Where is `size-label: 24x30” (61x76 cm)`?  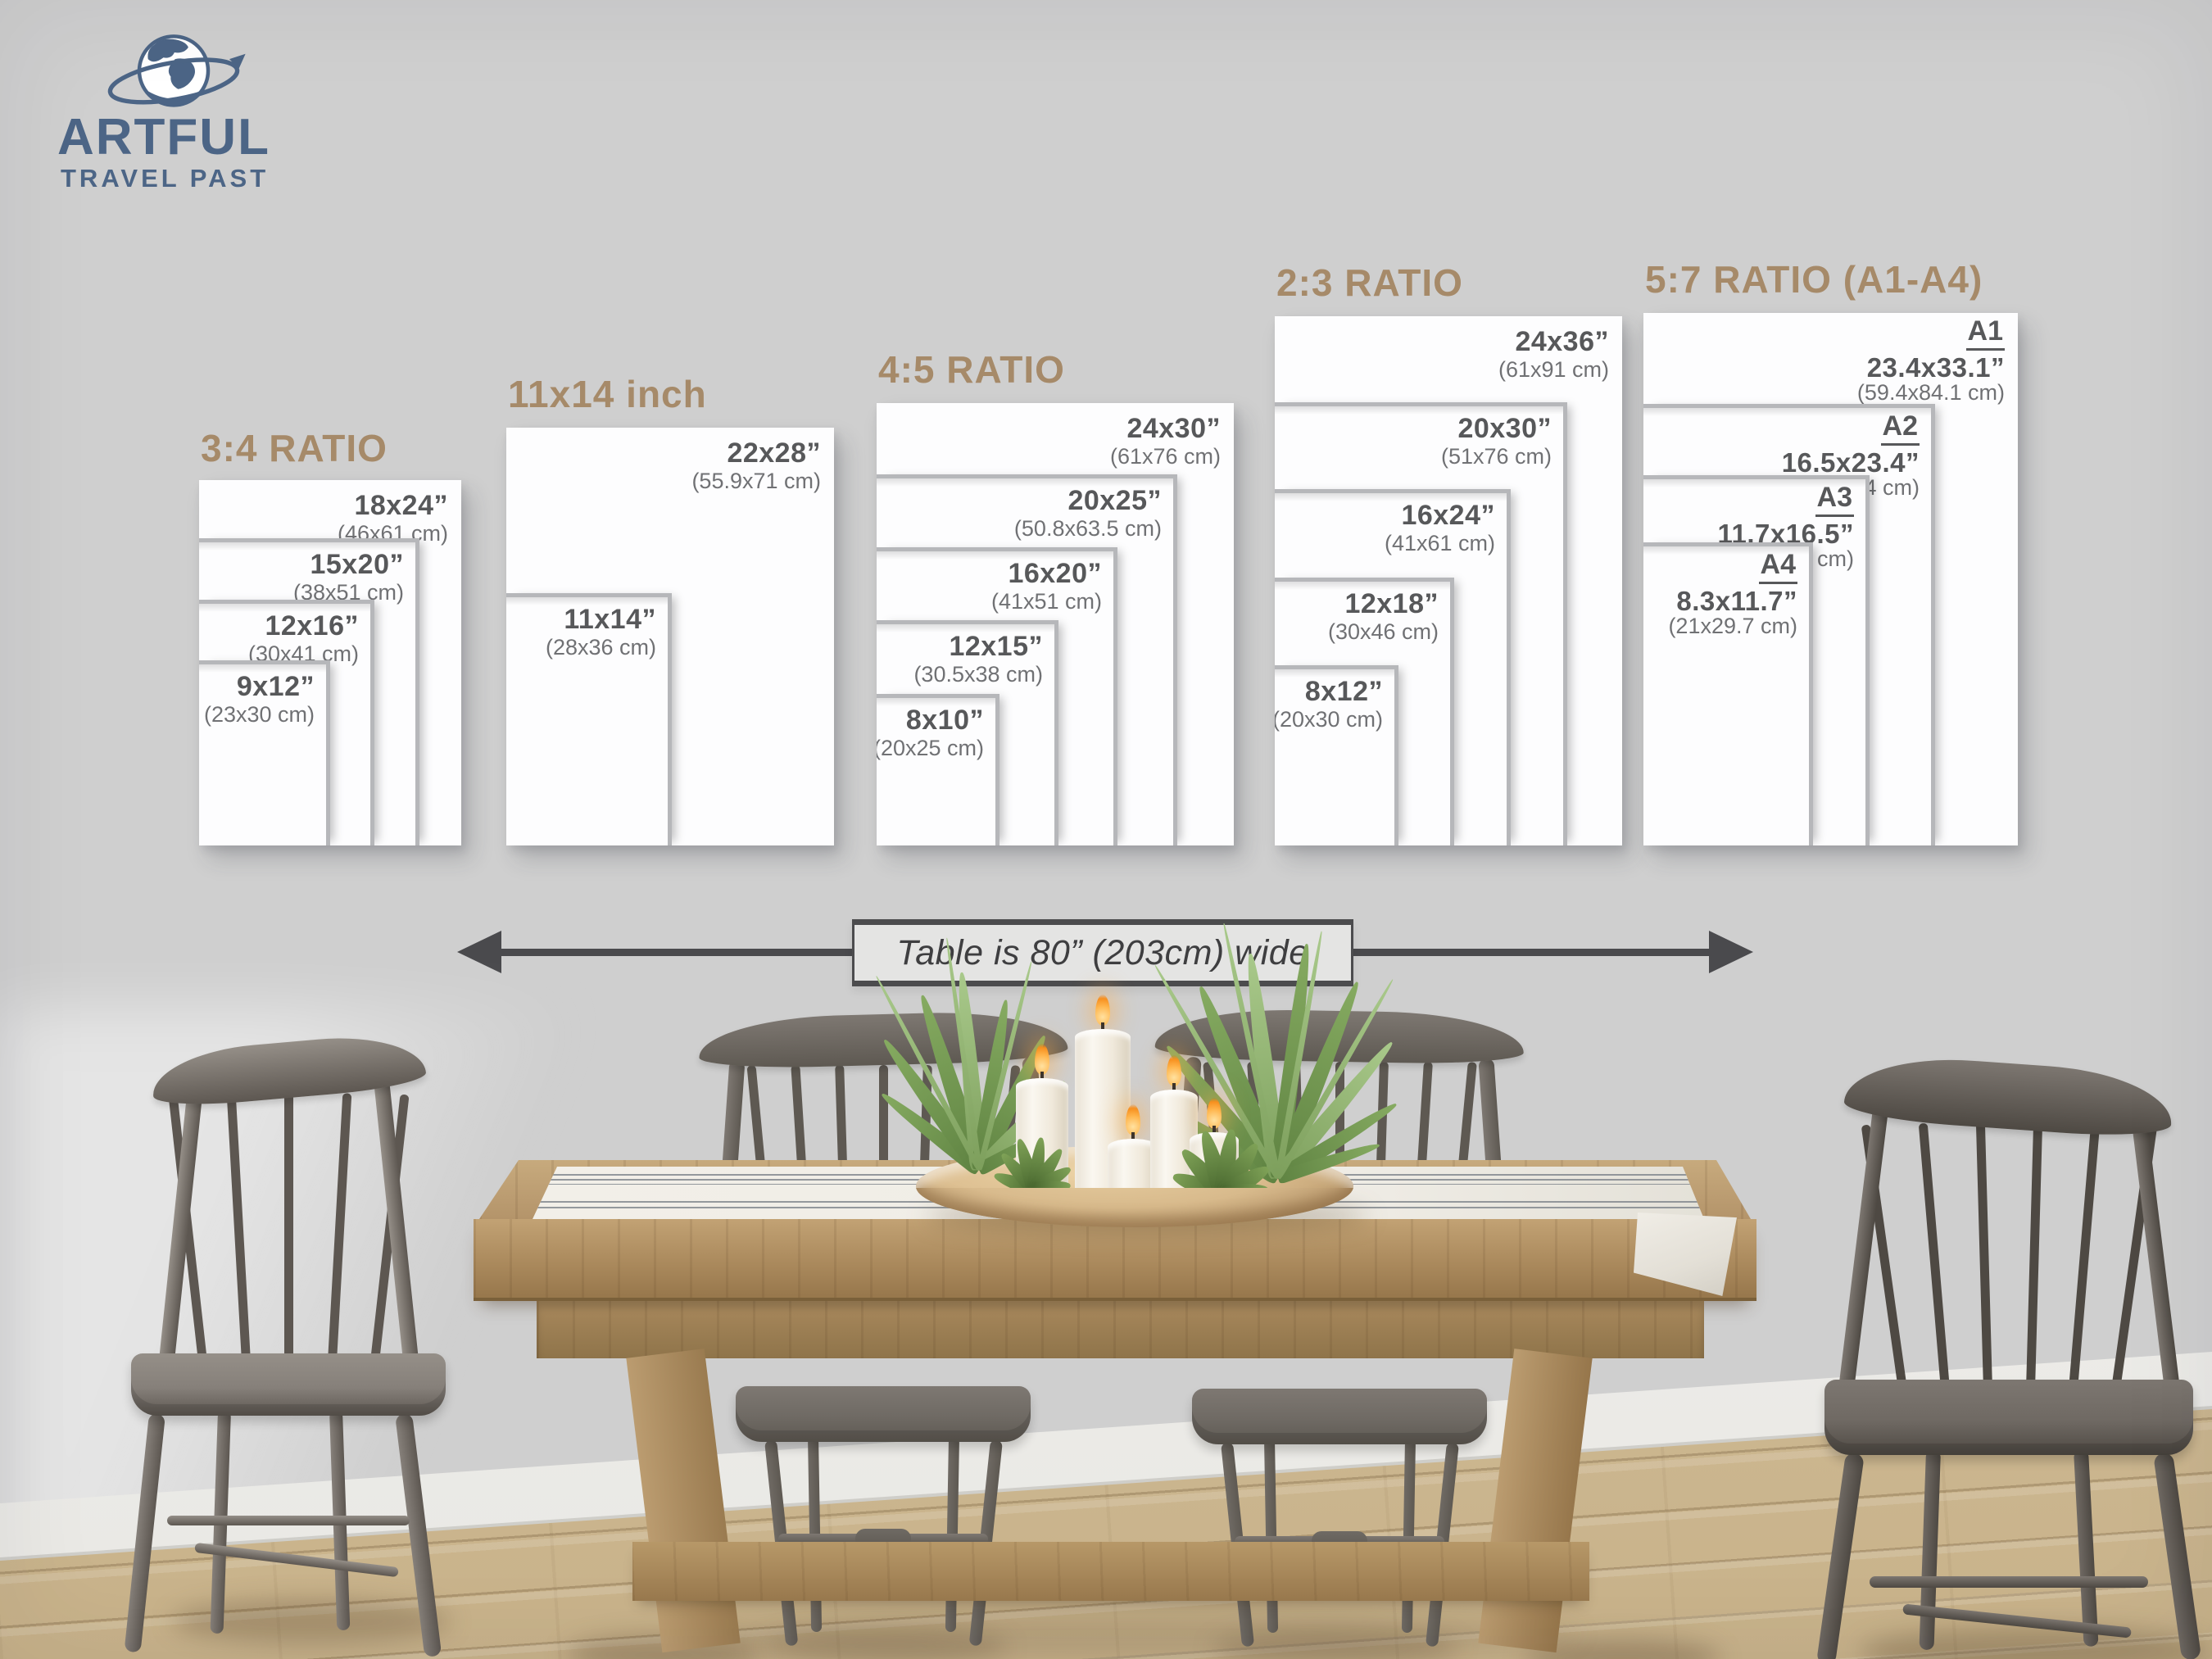 size-label: 24x30” (61x76 cm) is located at coordinates (1165, 441).